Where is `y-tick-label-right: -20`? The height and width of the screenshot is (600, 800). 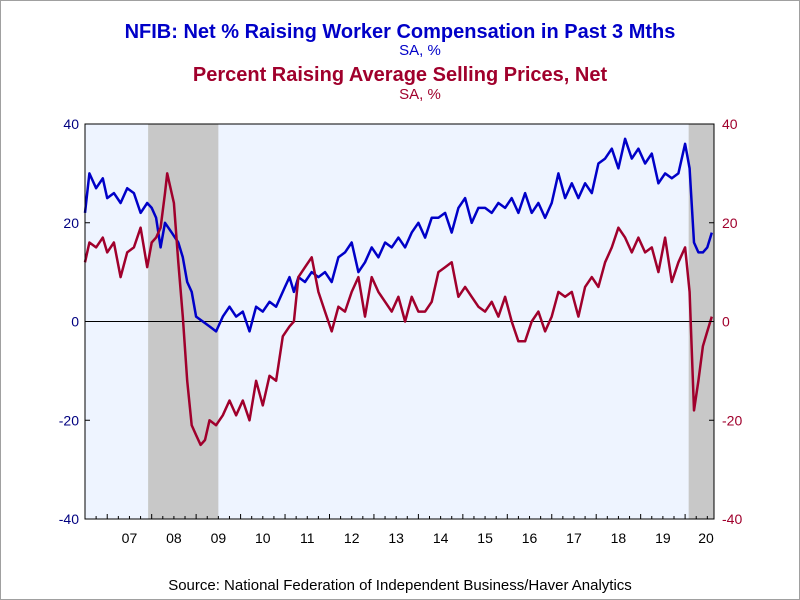
y-tick-label-right: -20 is located at coordinates (732, 420).